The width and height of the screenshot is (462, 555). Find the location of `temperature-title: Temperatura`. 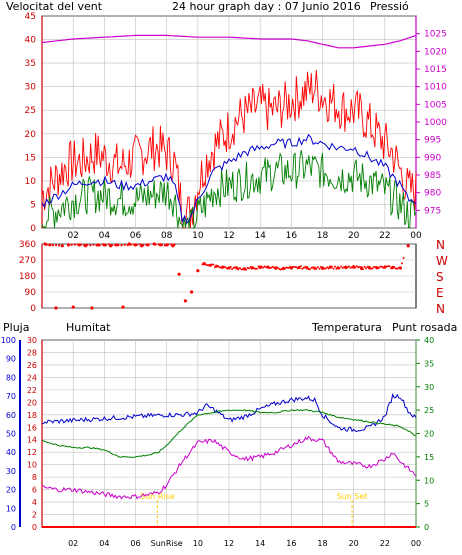

temperature-title: Temperatura is located at coordinates (346, 327).